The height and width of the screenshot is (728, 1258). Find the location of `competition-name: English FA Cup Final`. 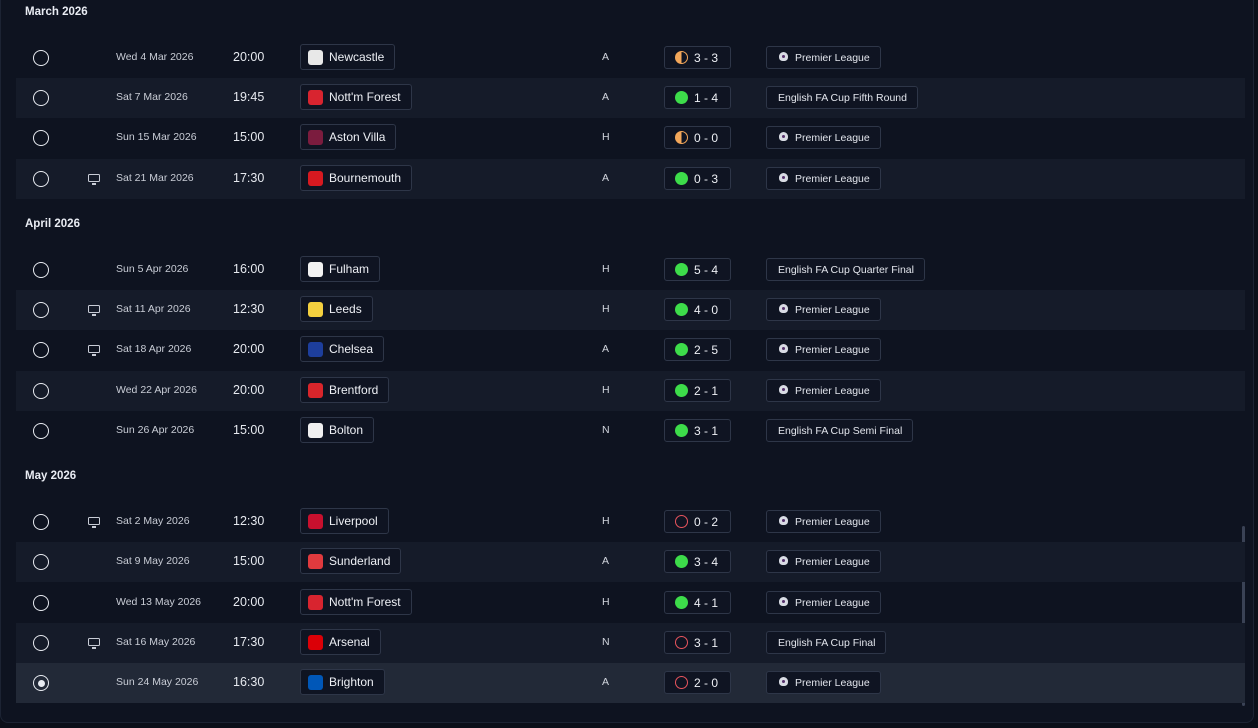

competition-name: English FA Cup Final is located at coordinates (827, 642).